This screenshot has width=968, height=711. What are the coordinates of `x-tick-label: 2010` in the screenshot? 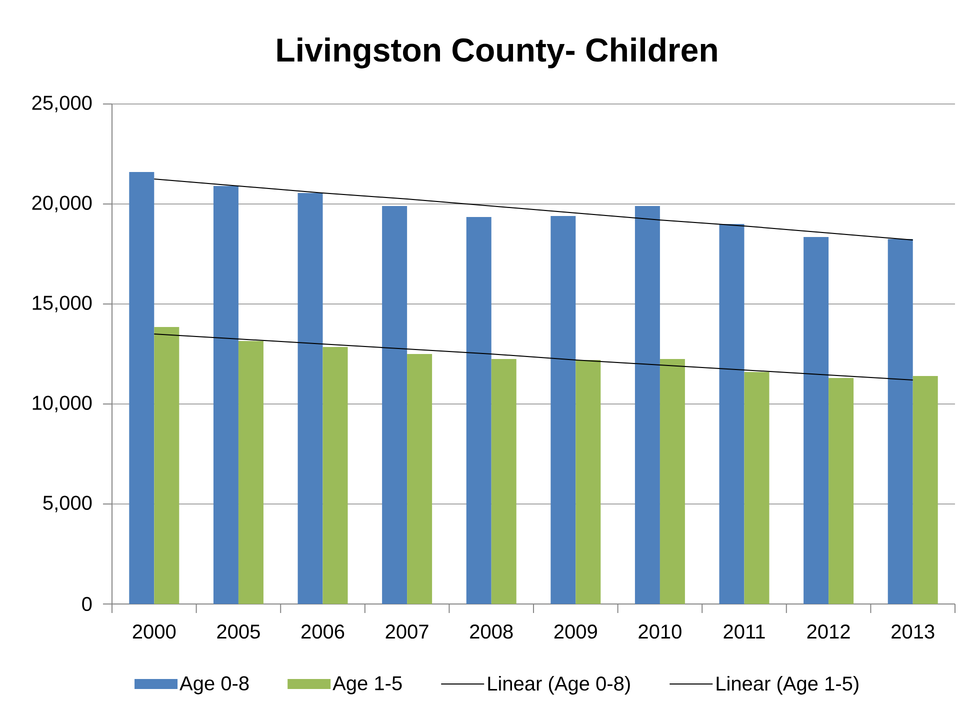 It's located at (660, 631).